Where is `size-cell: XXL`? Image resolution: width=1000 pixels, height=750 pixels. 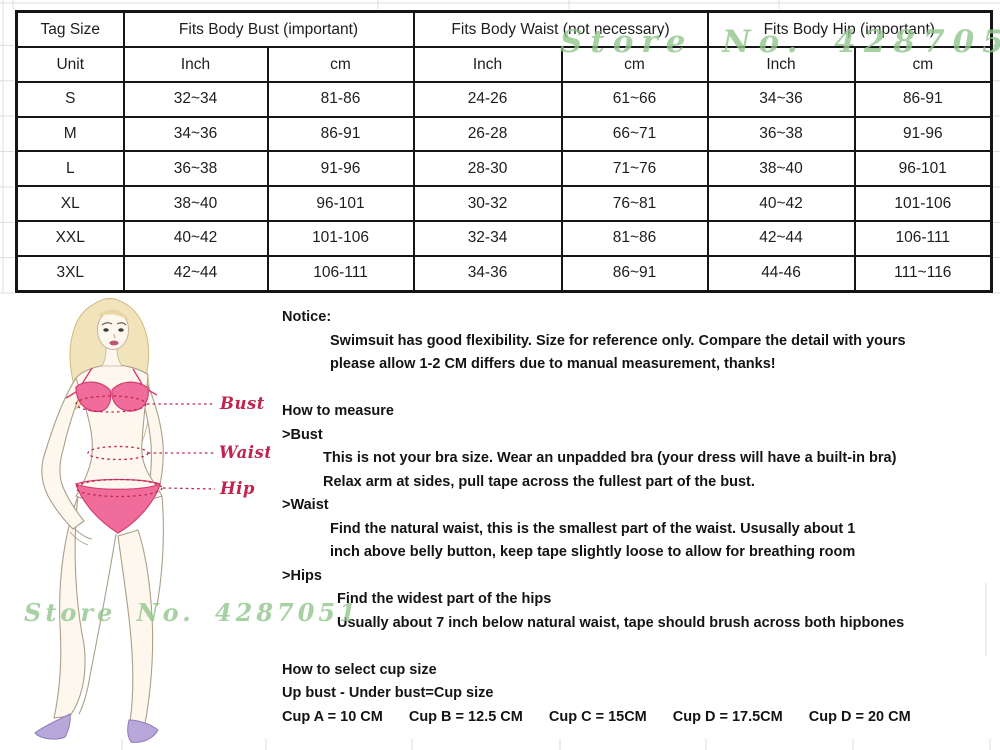
size-cell: XXL is located at coordinates (70, 238).